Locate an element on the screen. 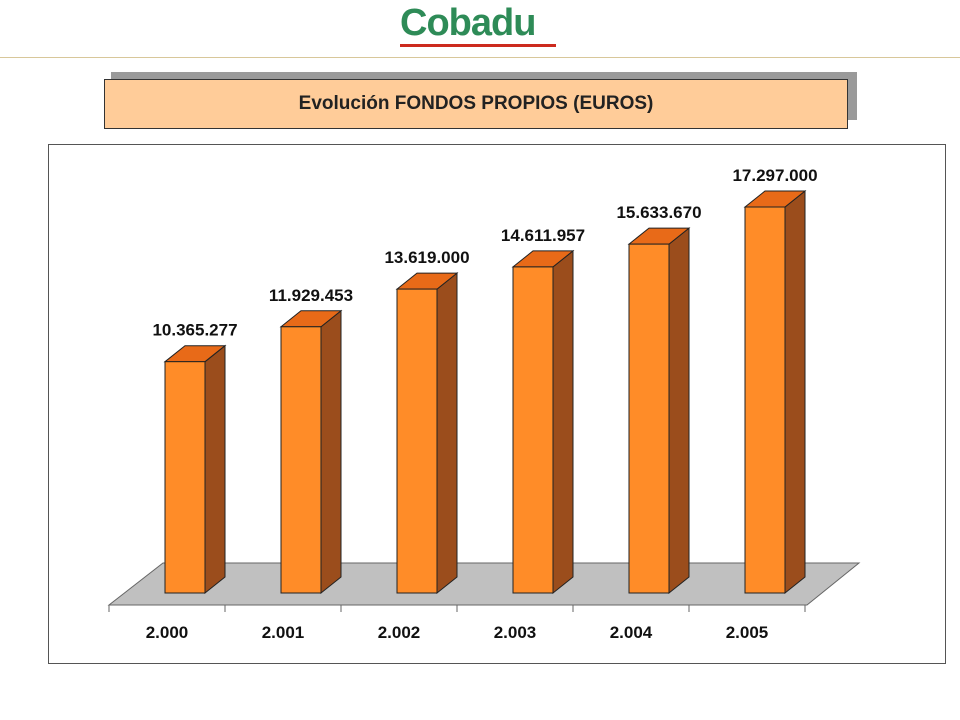 The width and height of the screenshot is (960, 720). logo-underline is located at coordinates (481, 45).